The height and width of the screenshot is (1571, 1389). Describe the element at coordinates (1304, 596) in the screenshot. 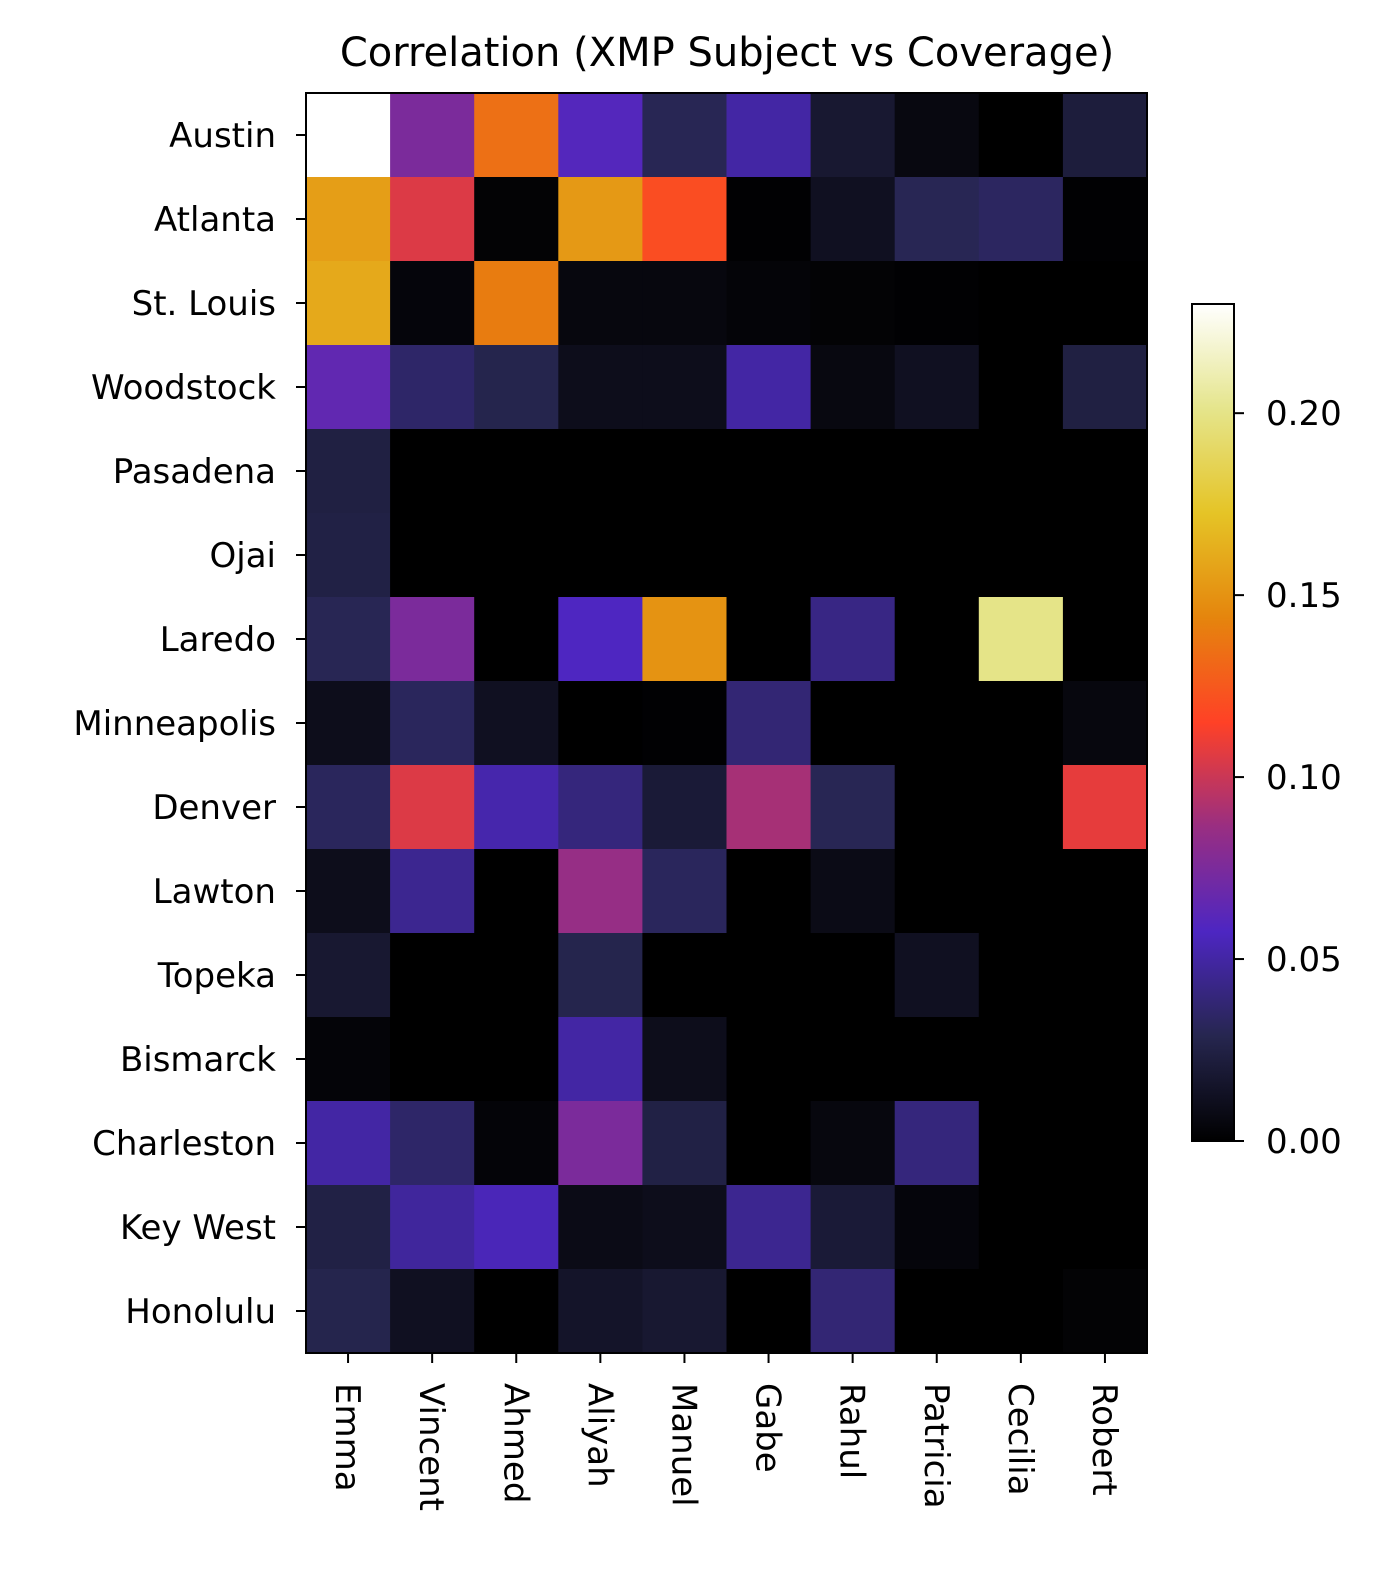

I see `colorbar-tick-label: 0.15` at that location.